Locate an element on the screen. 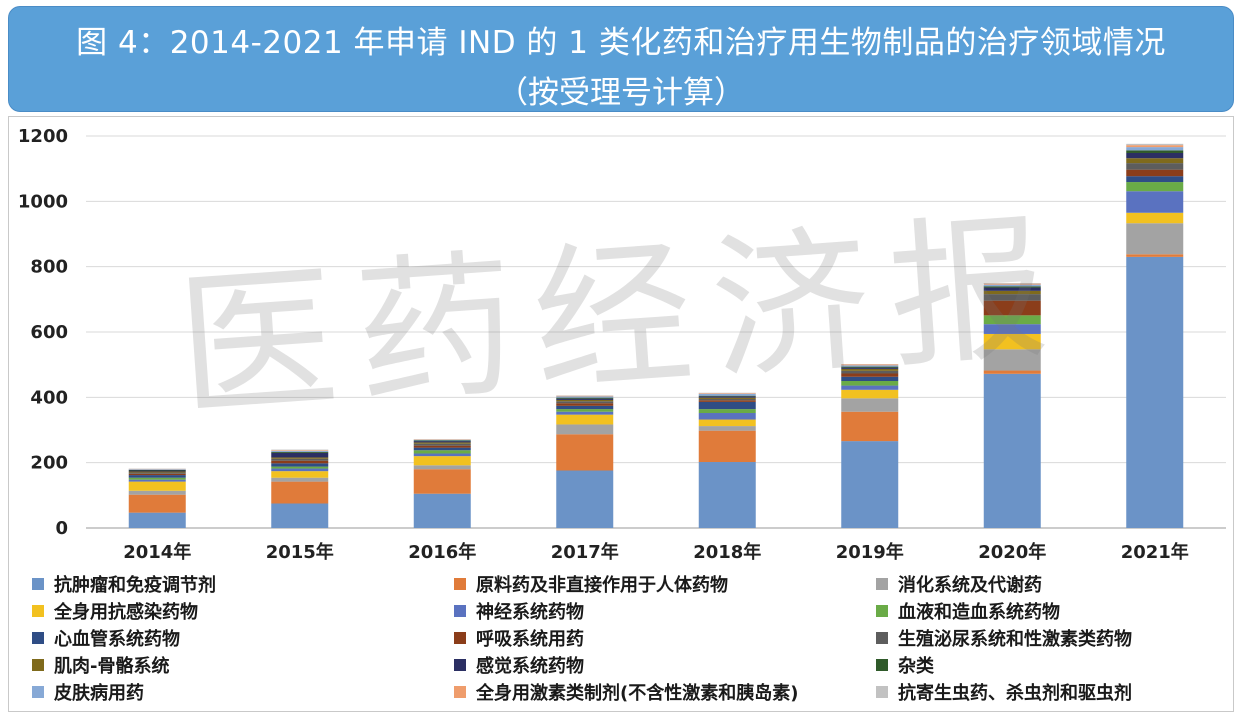 This screenshot has height=718, width=1244. legend-label: 全身用激素类制剂(不含性激素和胰岛素) is located at coordinates (637, 693).